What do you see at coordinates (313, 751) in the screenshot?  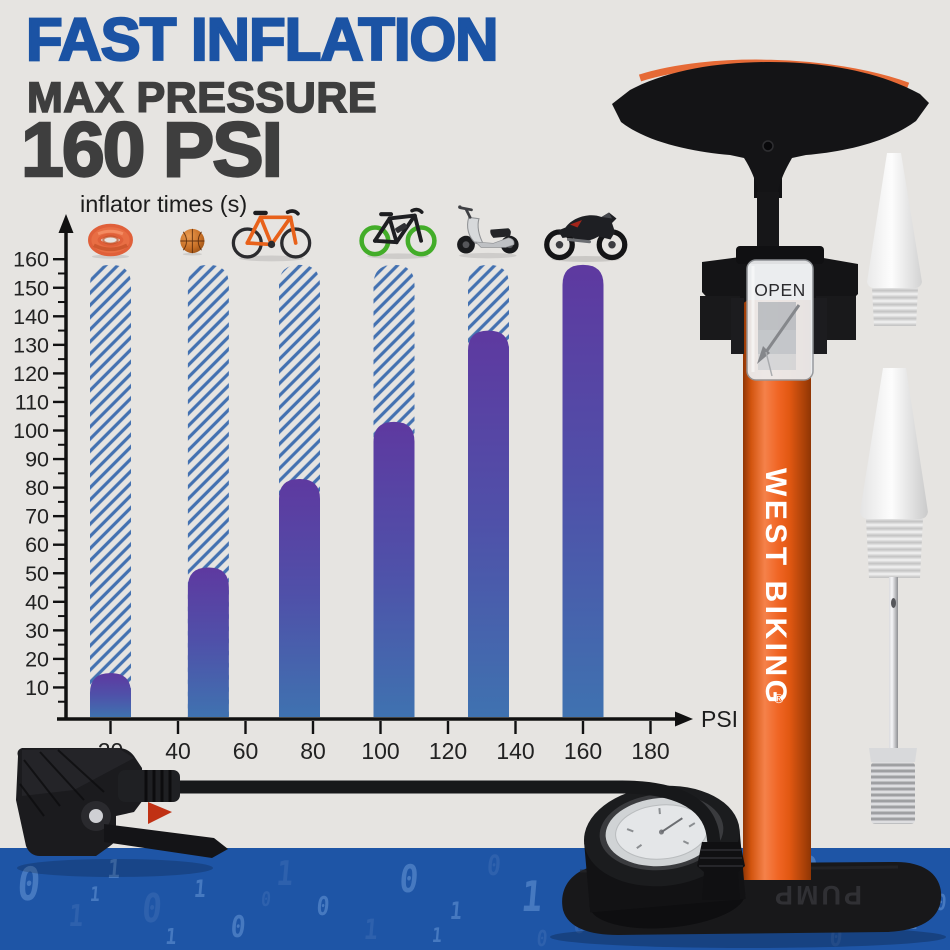 I see `x-tick-label: 80` at bounding box center [313, 751].